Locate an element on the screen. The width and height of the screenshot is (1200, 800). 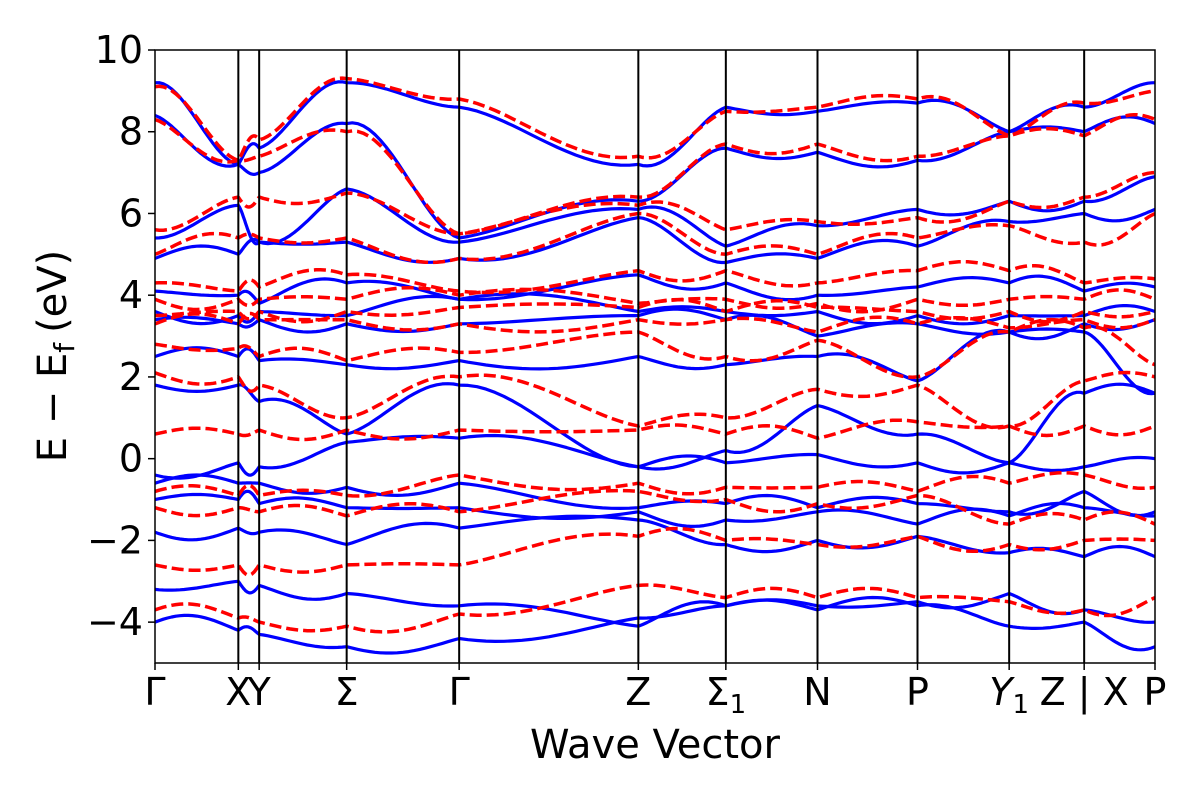
x-tick-label: Y is located at coordinates (259, 692).